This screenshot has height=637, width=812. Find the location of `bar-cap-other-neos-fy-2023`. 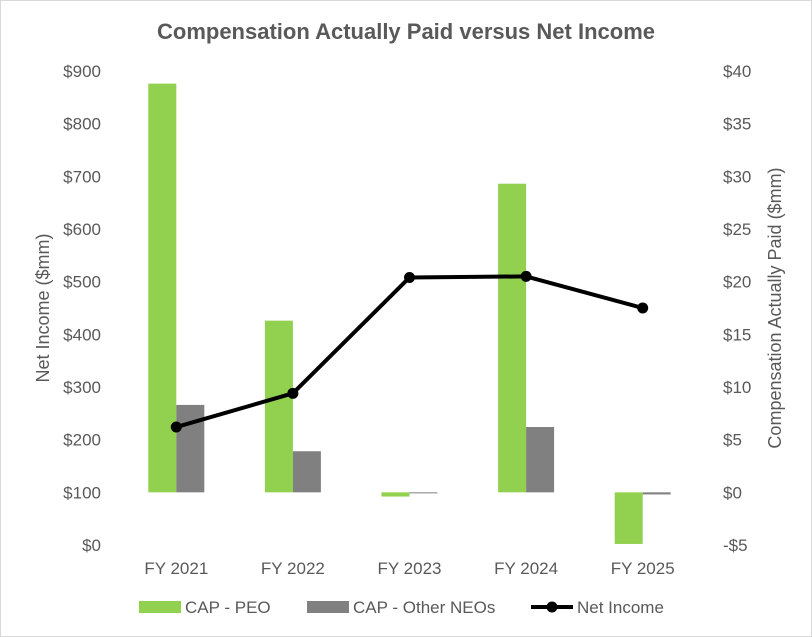

bar-cap-other-neos-fy-2023 is located at coordinates (423, 493).